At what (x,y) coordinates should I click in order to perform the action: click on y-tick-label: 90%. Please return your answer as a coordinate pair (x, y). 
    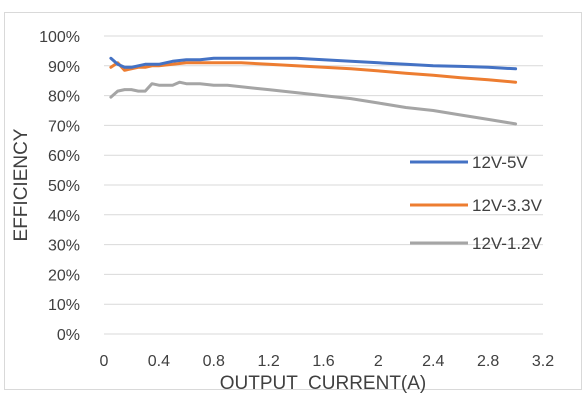
    Looking at the image, I should click on (64, 67).